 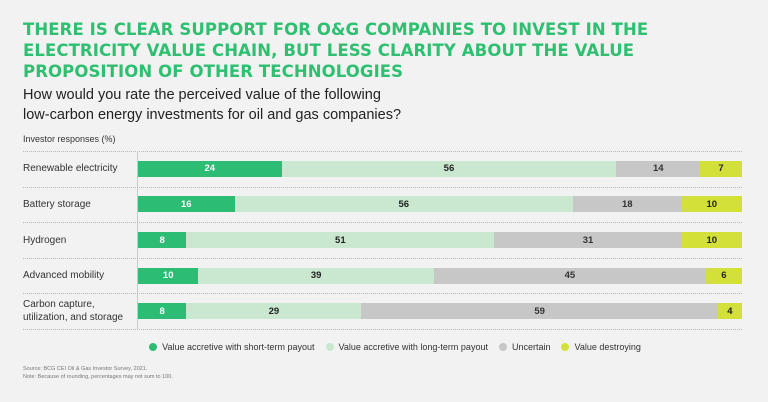 What do you see at coordinates (137, 240) in the screenshot?
I see `axis-line` at bounding box center [137, 240].